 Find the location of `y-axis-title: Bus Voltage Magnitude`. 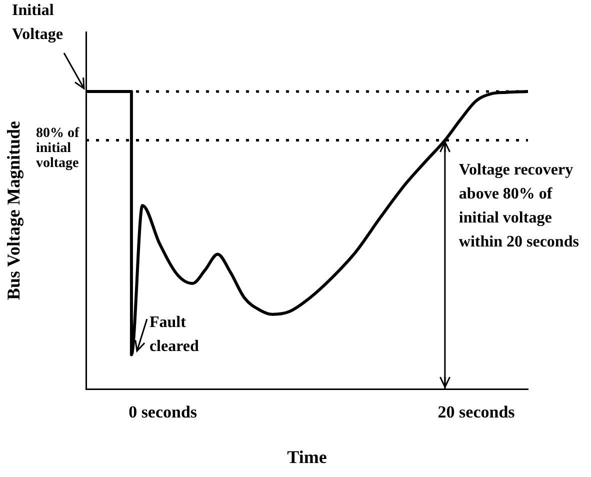

y-axis-title: Bus Voltage Magnitude is located at coordinates (13, 210).